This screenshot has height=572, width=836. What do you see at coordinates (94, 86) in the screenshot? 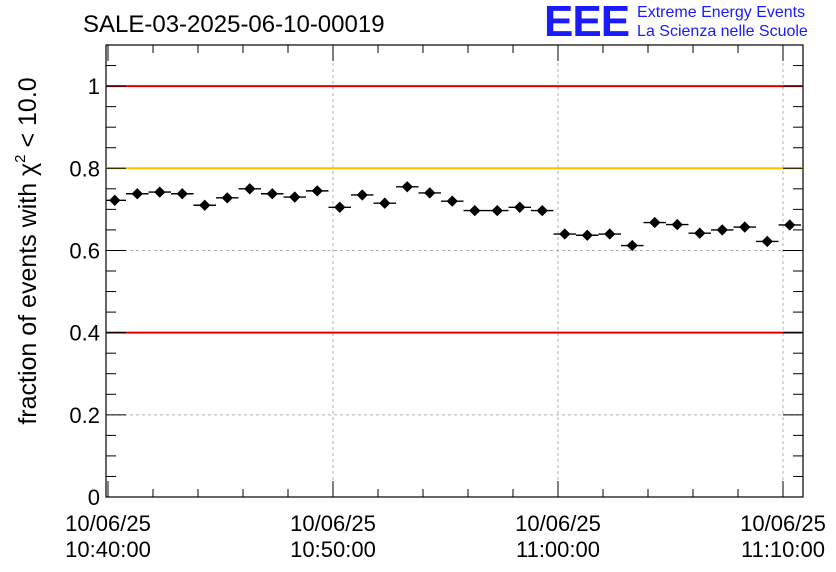
I see `y-tick-label-5: 1` at bounding box center [94, 86].